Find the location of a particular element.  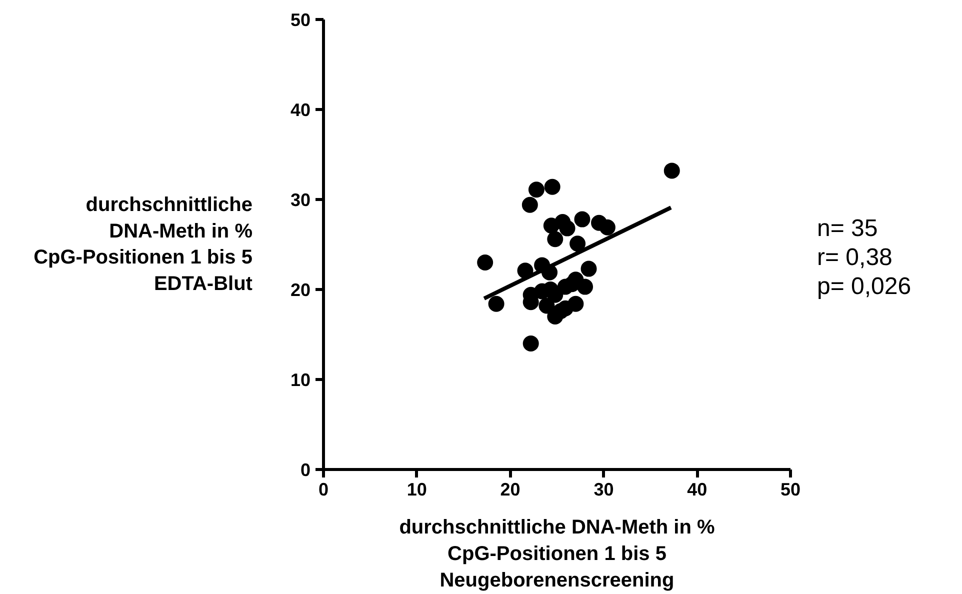

x-axis-title: durchschnittliche DNA-Meth in % CpG-Positionen 1 bis 5 Neugeborenenscreening is located at coordinates (557, 554).